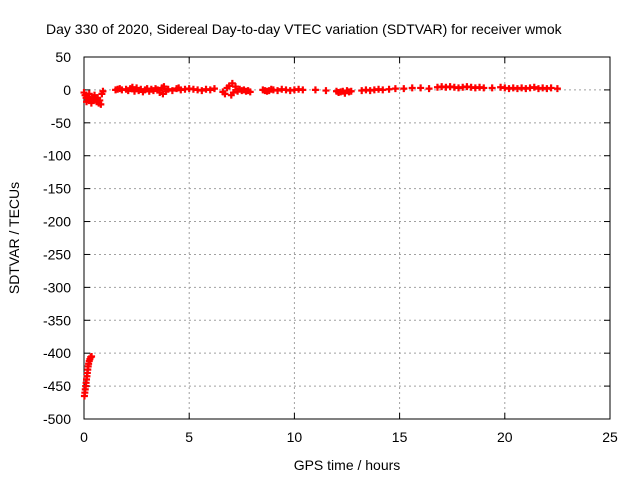  What do you see at coordinates (189, 437) in the screenshot?
I see `x-tick-label: 5` at bounding box center [189, 437].